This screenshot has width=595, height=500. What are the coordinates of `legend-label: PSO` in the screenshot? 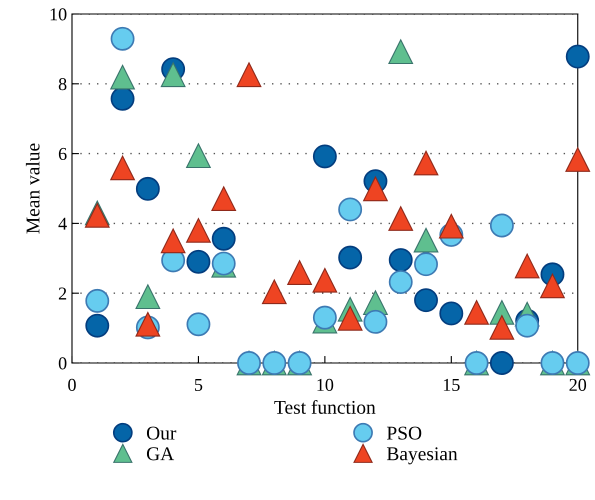 It's located at (404, 433).